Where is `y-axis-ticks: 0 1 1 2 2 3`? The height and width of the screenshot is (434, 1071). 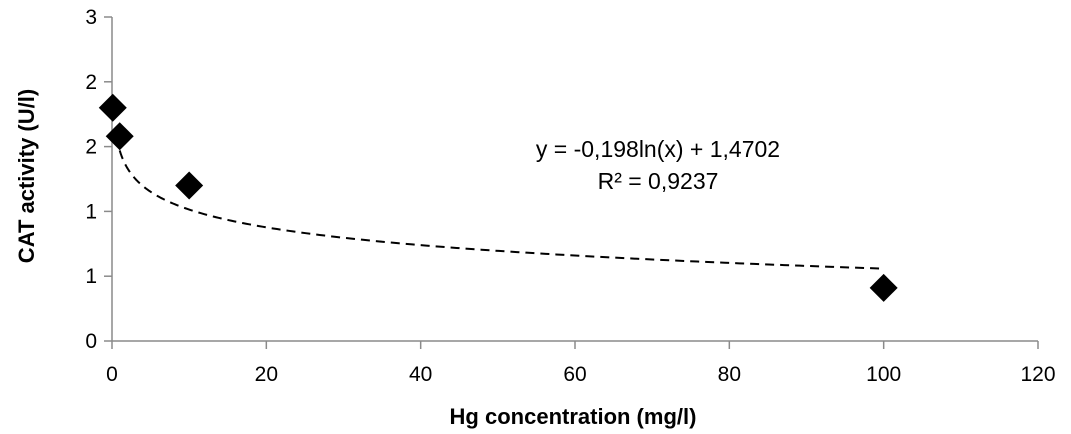
y-axis-ticks: 0 1 1 2 2 3 is located at coordinates (98, 179).